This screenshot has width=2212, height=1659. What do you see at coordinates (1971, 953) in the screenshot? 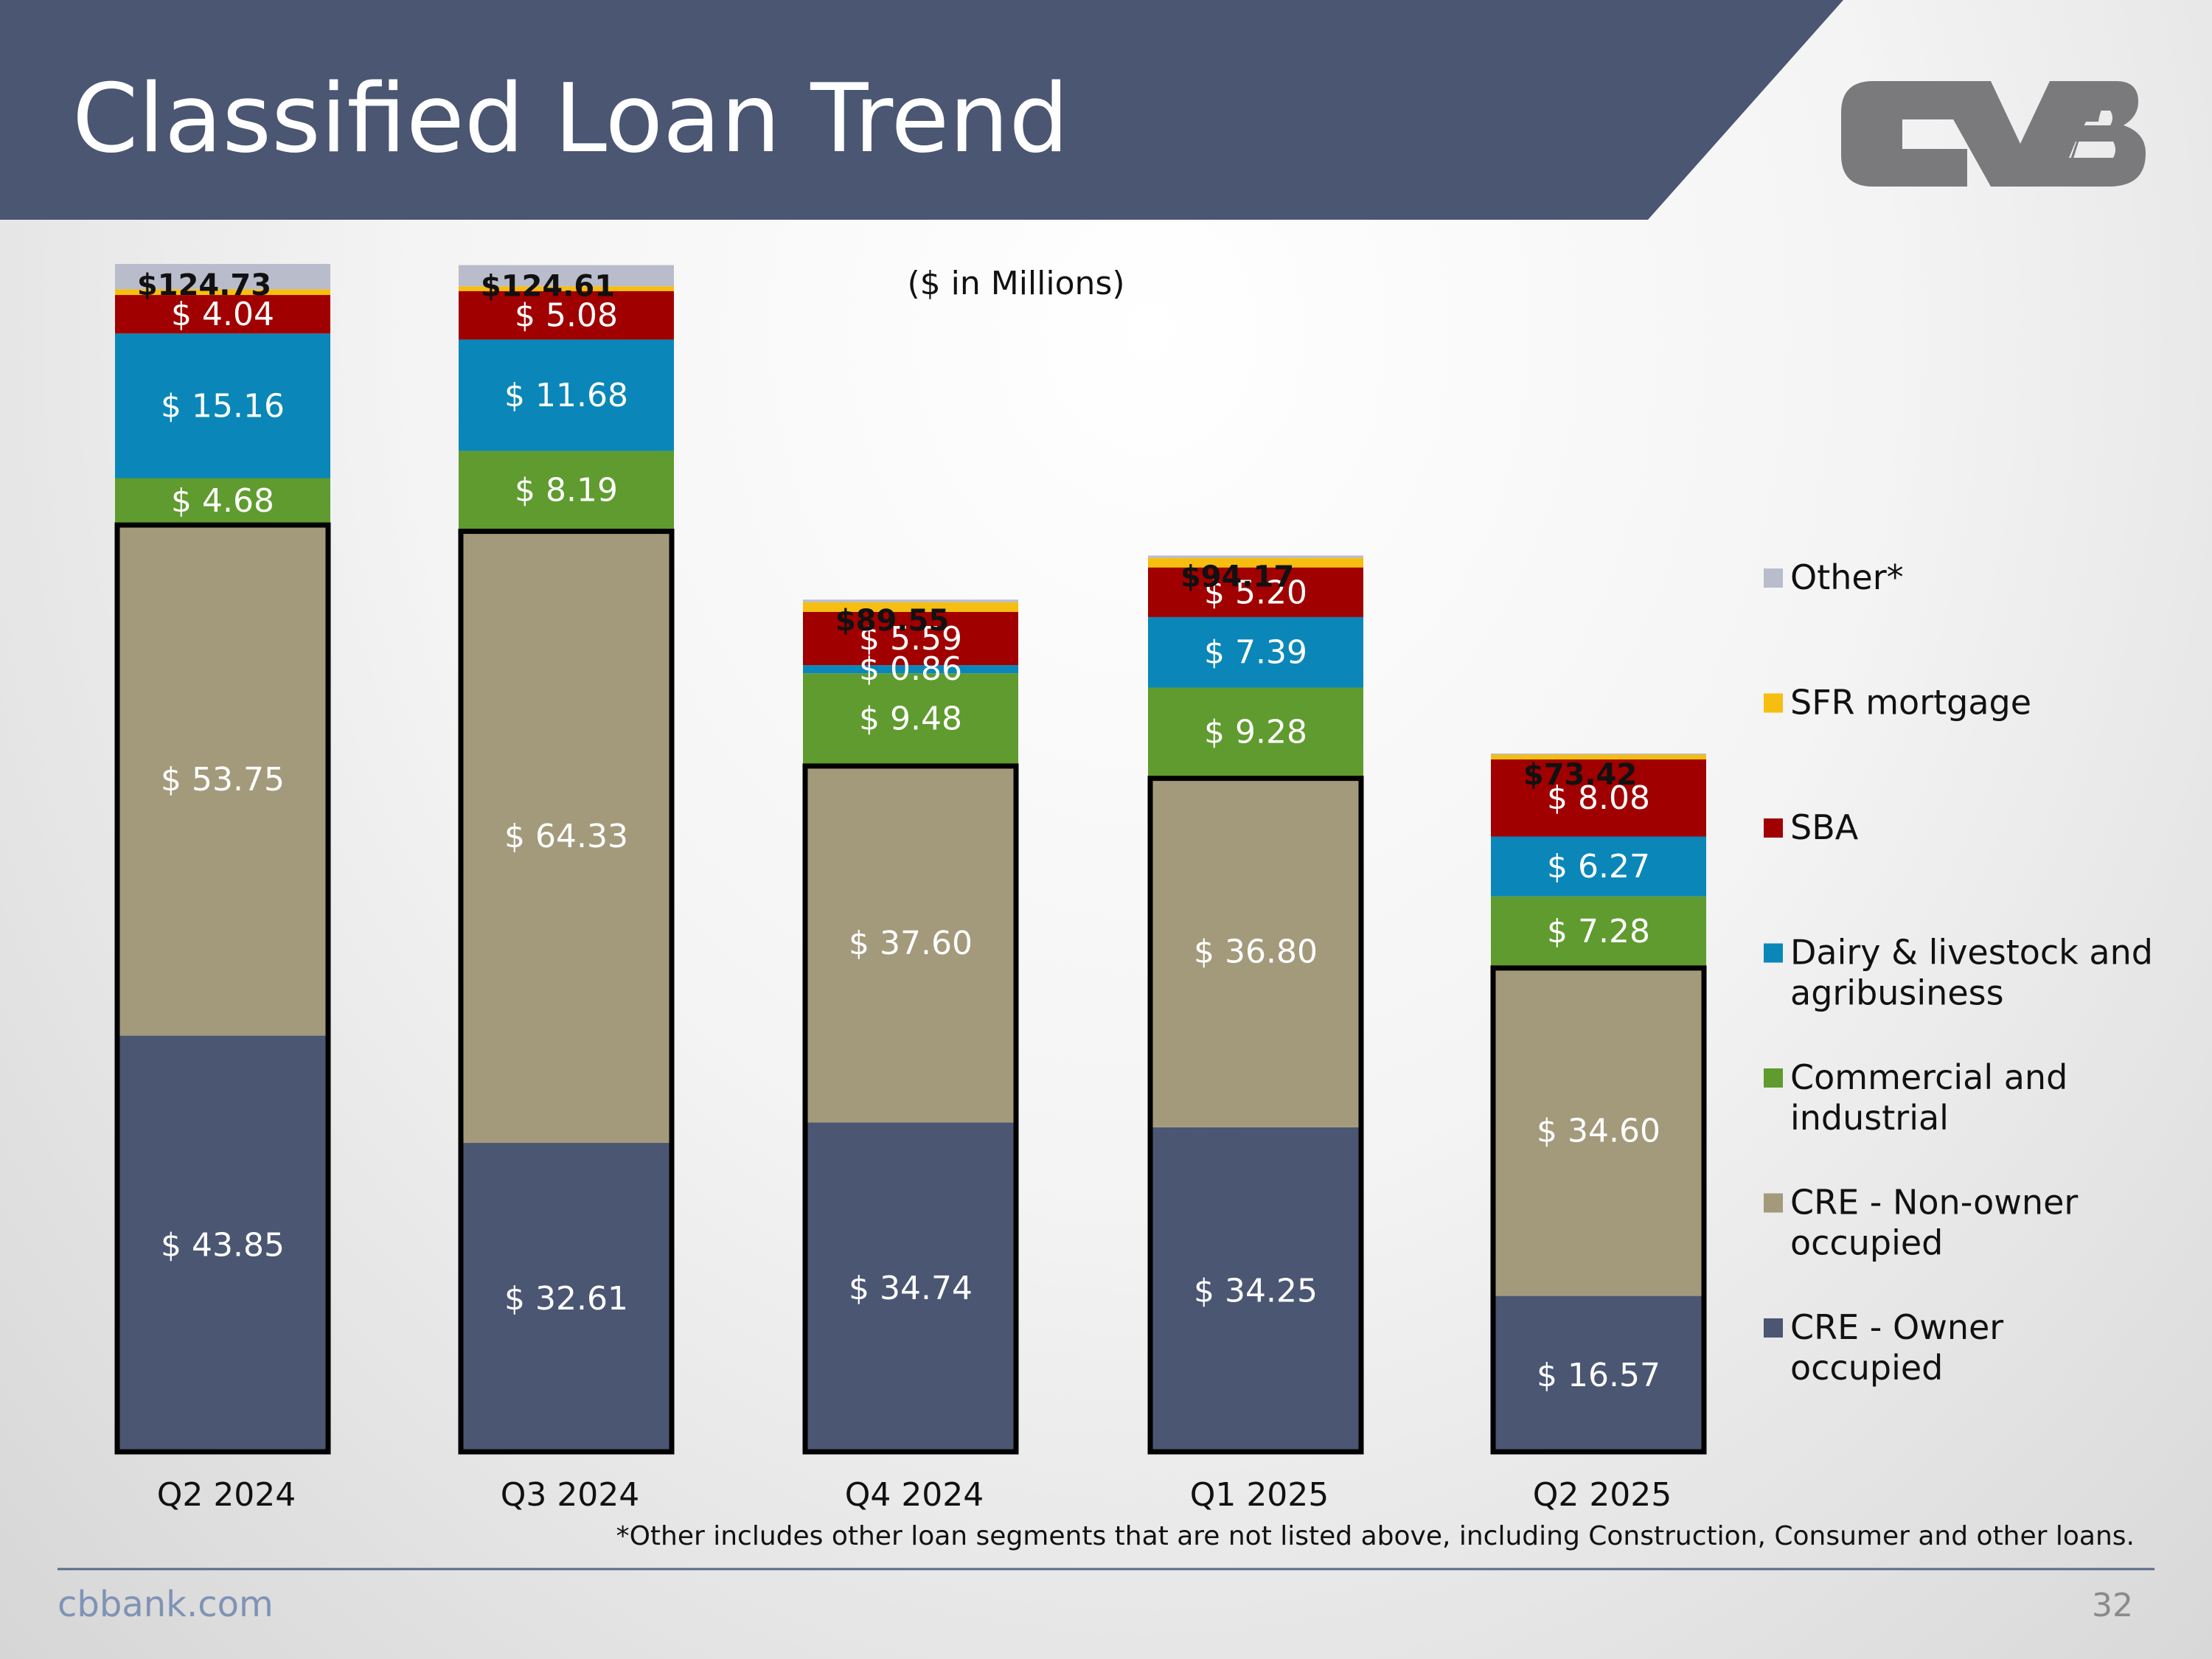
I see `legend-label-dairy-livestock-and-agribusiness: Dairy & livestock and` at bounding box center [1971, 953].